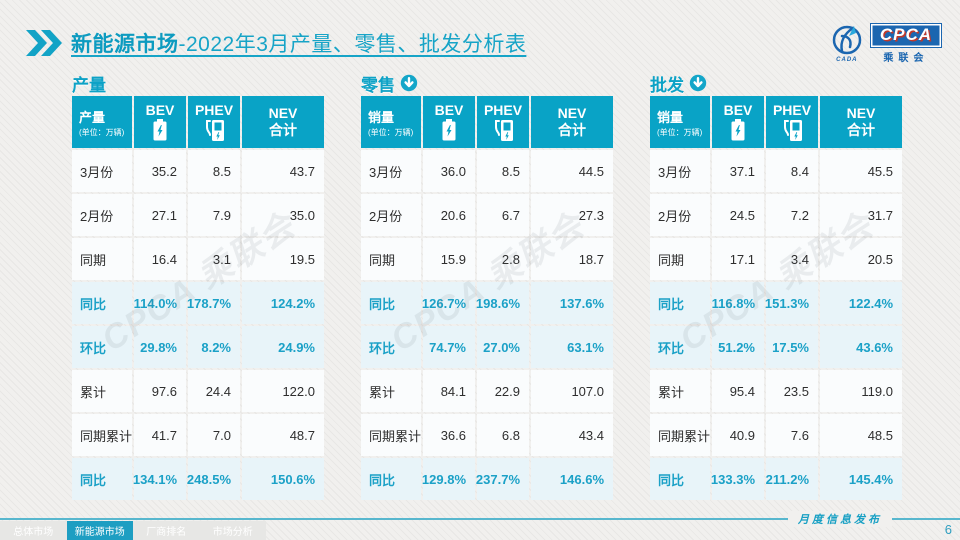  What do you see at coordinates (102, 122) in the screenshot?
I see `production-header-label: 产量 (单位：万辆)` at bounding box center [102, 122].